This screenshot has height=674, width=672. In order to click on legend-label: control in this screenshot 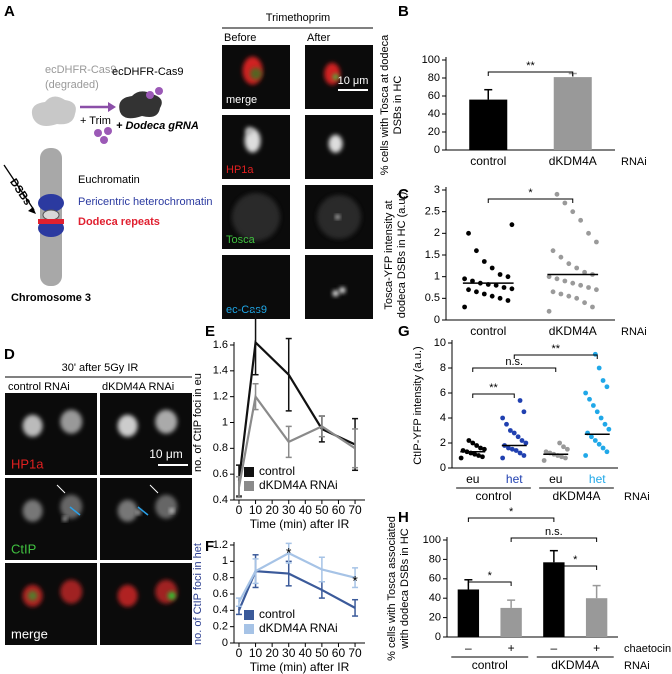, I will do `click(277, 614)`.